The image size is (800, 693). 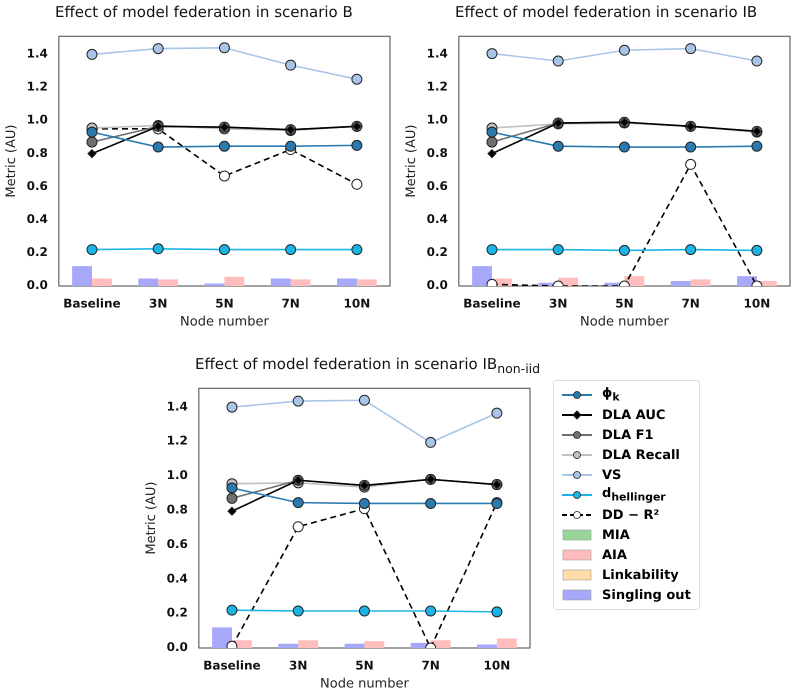 What do you see at coordinates (177, 647) in the screenshot?
I see `y-tick-label: 0.0` at bounding box center [177, 647].